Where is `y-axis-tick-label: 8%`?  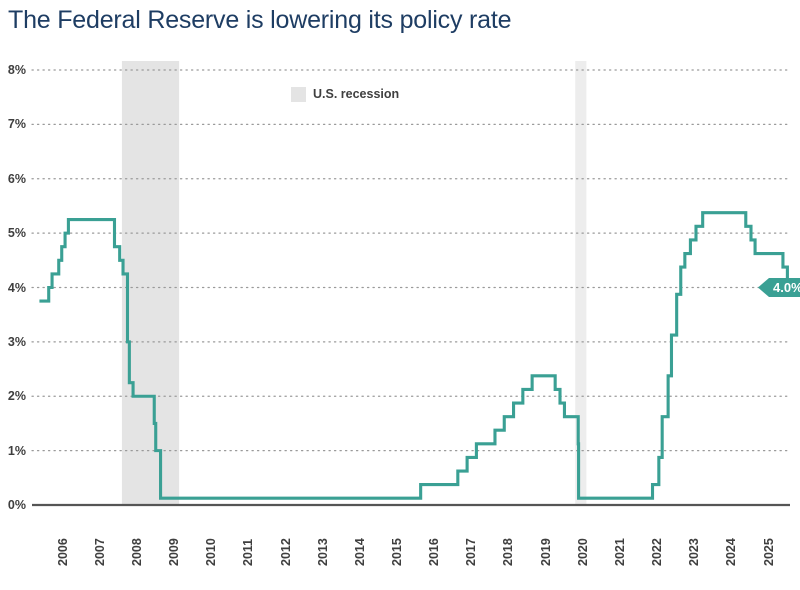
y-axis-tick-label: 8% is located at coordinates (16, 70).